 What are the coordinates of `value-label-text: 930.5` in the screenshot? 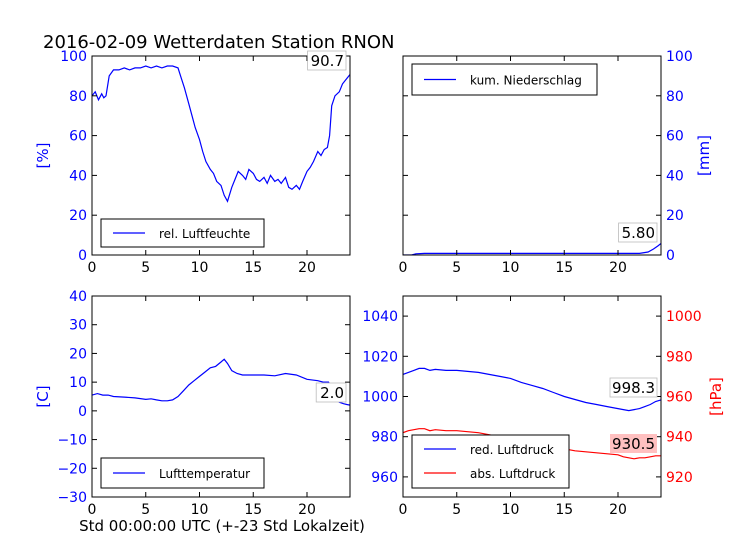 It's located at (633, 444).